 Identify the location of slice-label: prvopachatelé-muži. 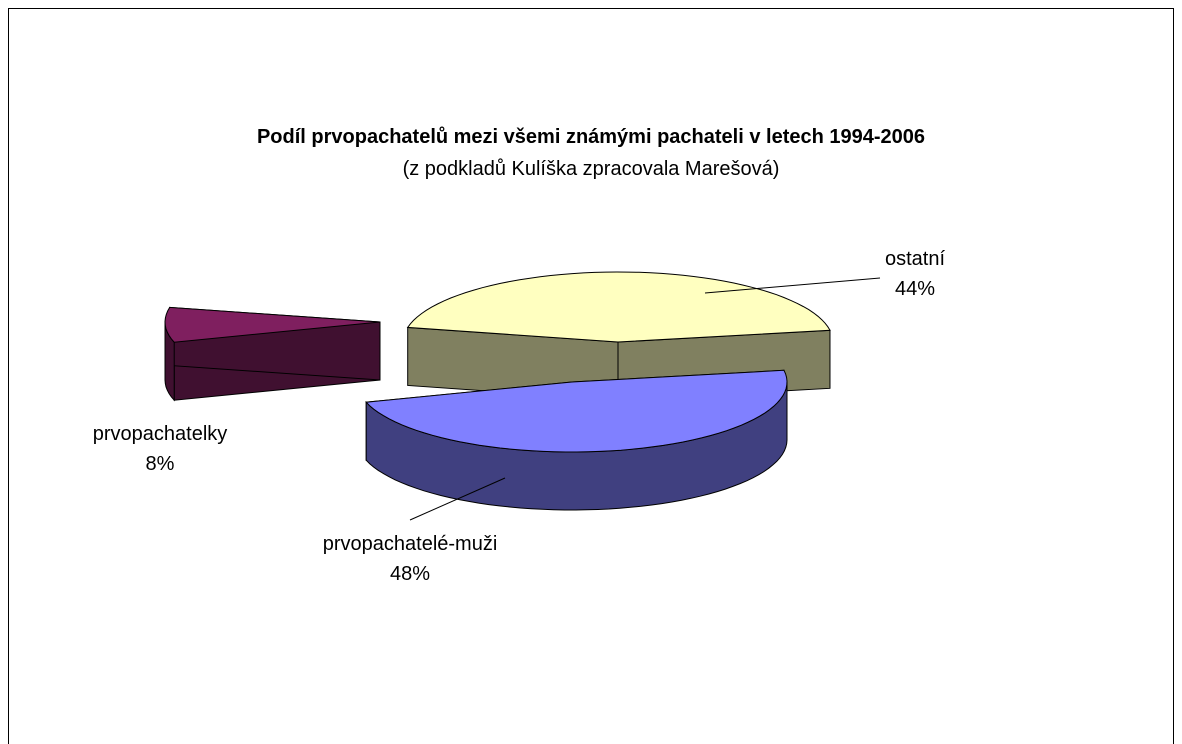
(410, 544).